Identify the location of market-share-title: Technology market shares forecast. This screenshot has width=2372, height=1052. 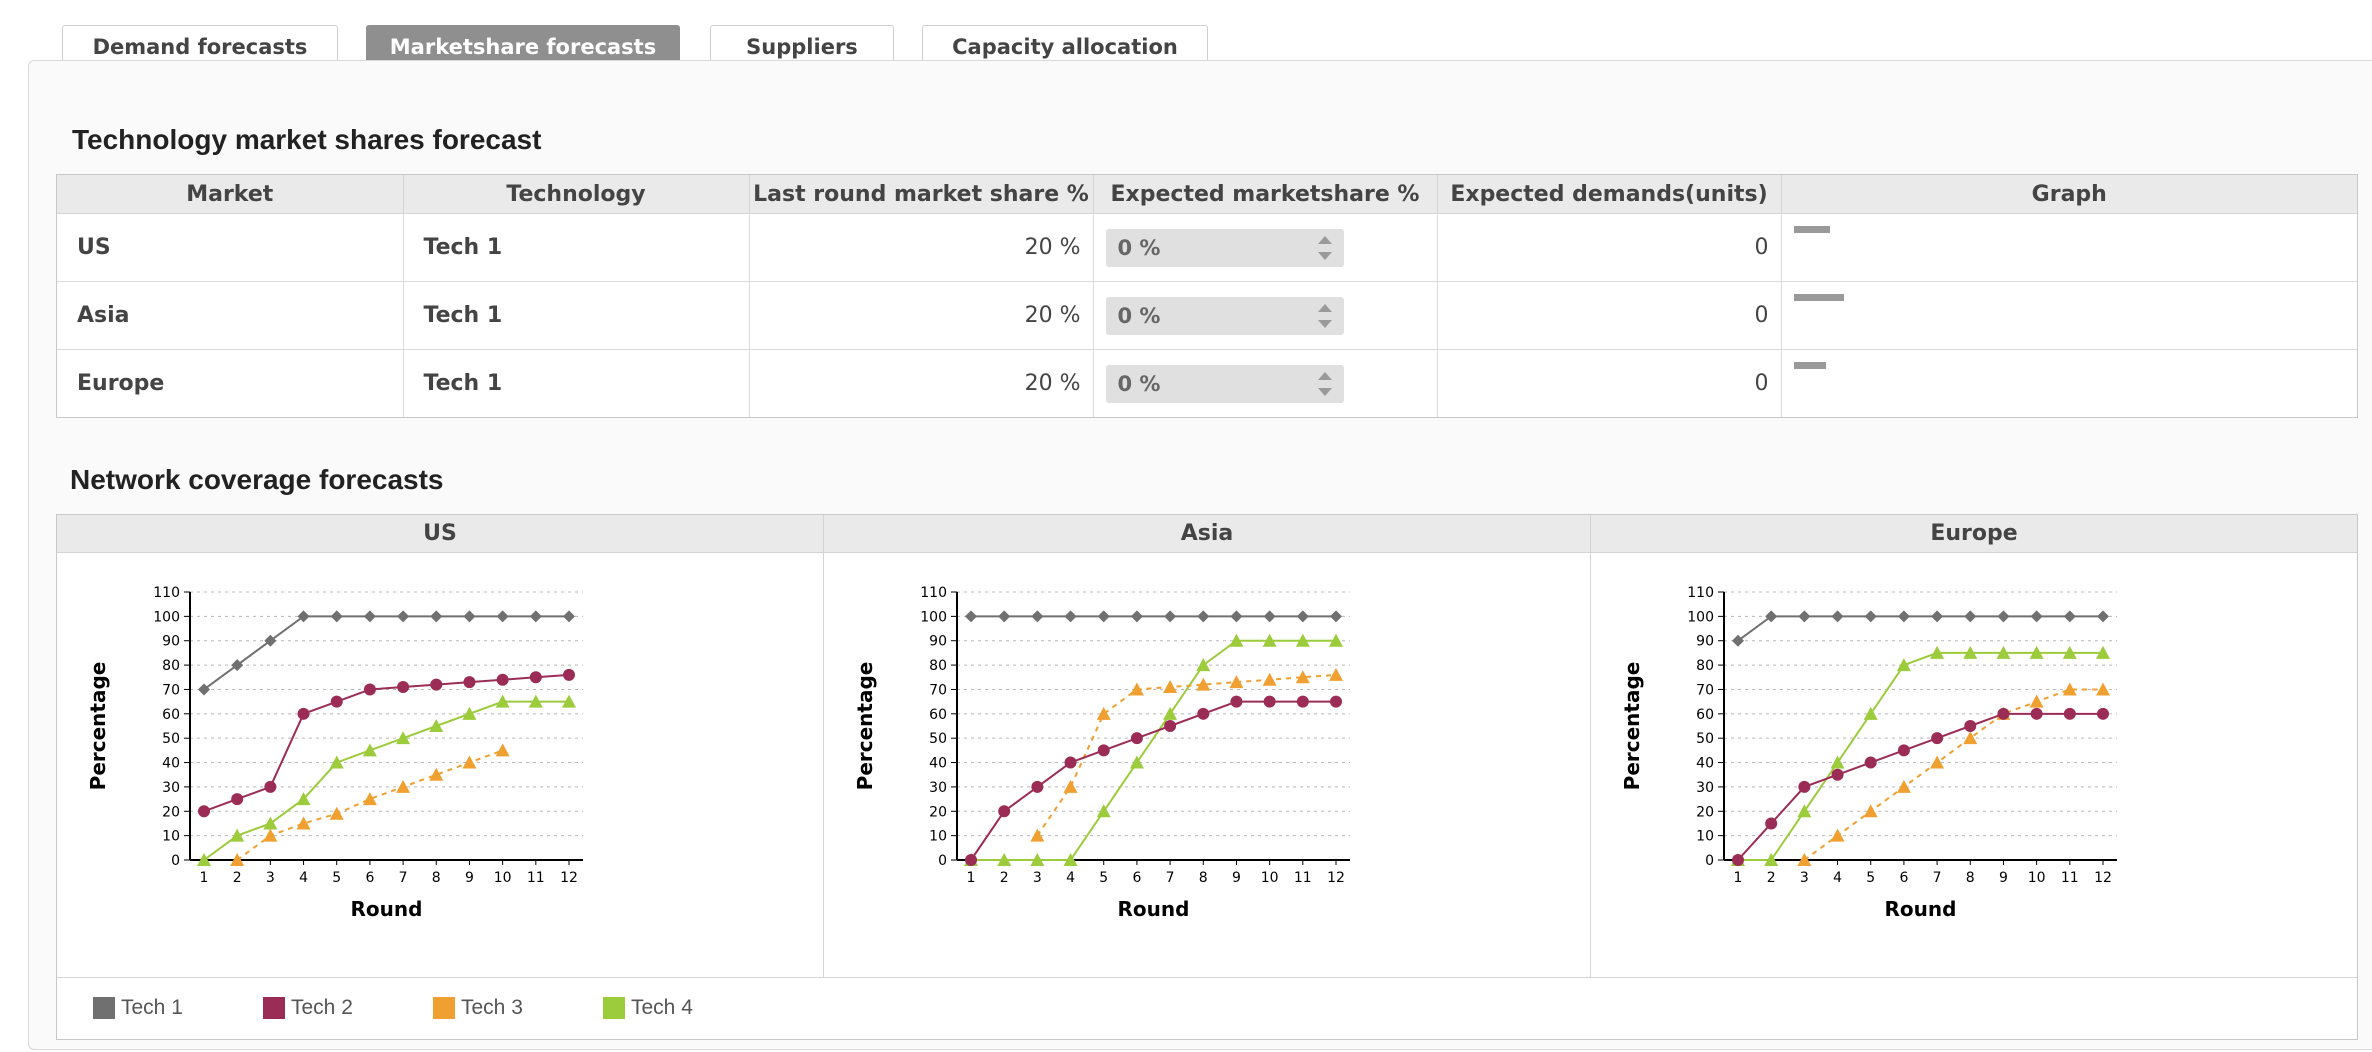
(307, 139).